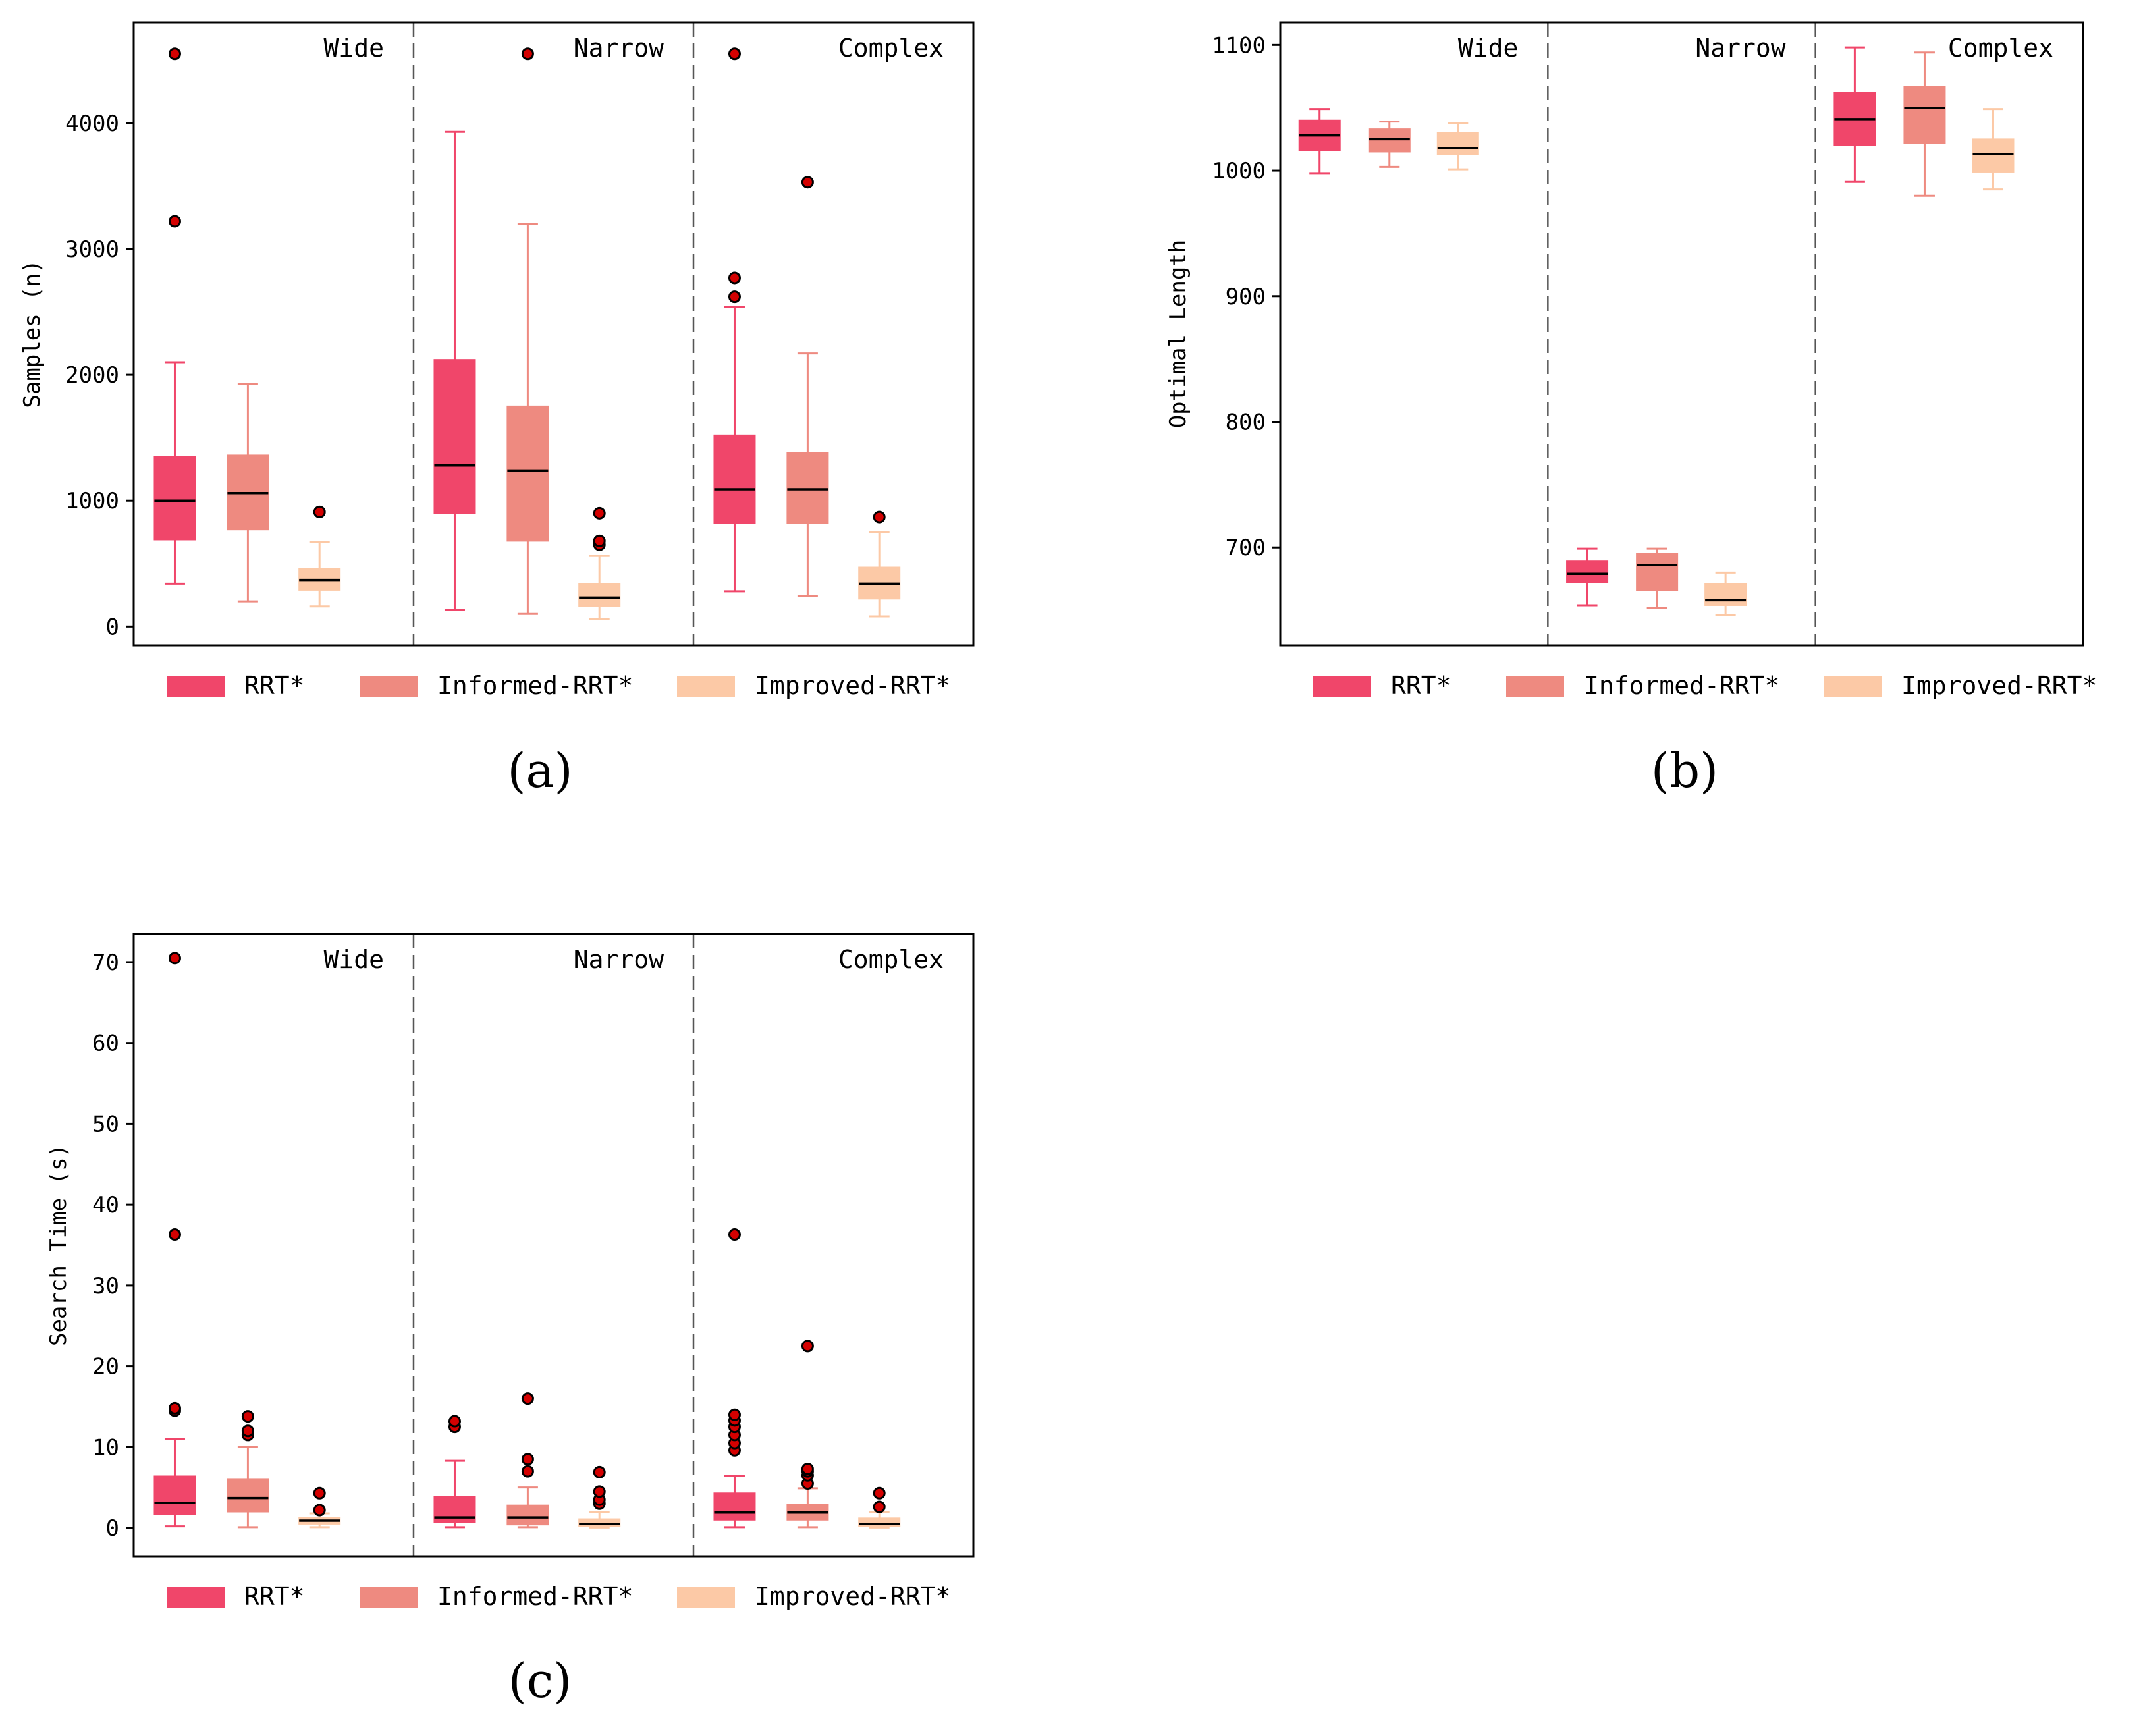  I want to click on y-tick-label: 50, so click(105, 1124).